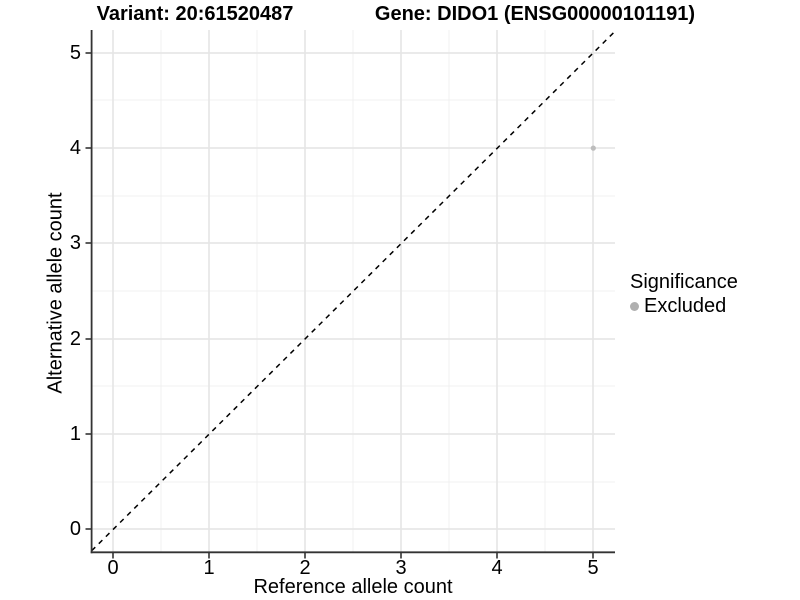 The image size is (800, 600). What do you see at coordinates (113, 568) in the screenshot?
I see `x-tick-label: 0` at bounding box center [113, 568].